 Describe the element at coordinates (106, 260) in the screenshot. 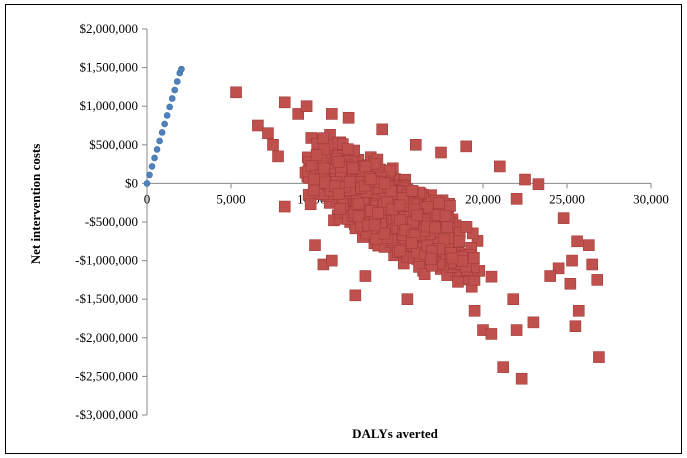

I see `y-tick-label: -$1,000,000` at that location.